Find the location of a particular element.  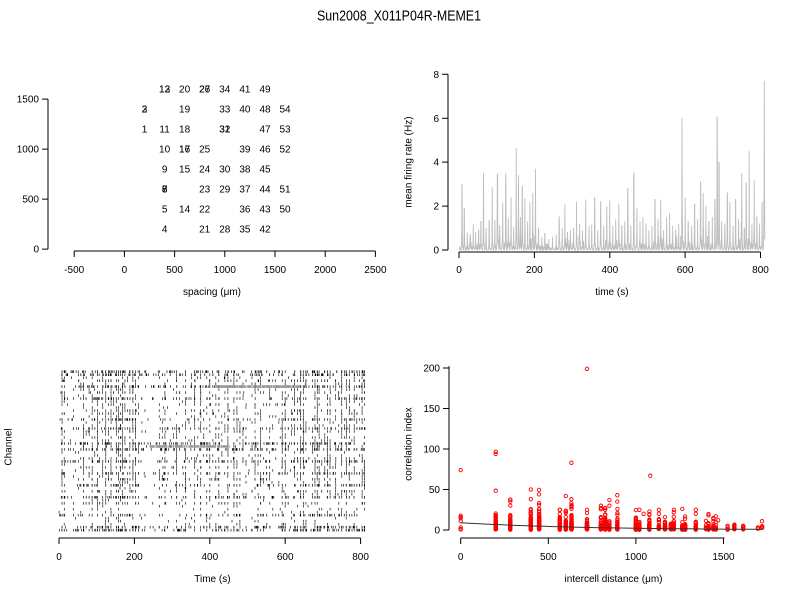

svg-text: 2500 is located at coordinates (375, 270).